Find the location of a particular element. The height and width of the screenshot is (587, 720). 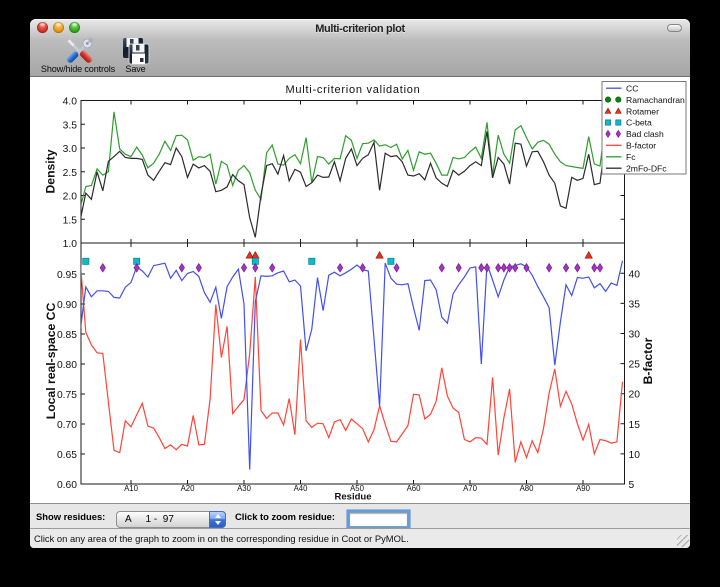

svg-text: 2.0 is located at coordinates (70, 197).